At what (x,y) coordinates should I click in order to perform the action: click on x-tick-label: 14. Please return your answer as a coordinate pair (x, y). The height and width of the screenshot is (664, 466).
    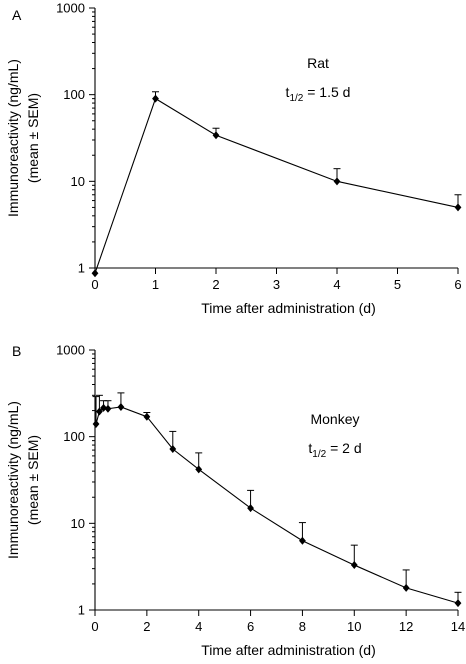
    Looking at the image, I should click on (458, 626).